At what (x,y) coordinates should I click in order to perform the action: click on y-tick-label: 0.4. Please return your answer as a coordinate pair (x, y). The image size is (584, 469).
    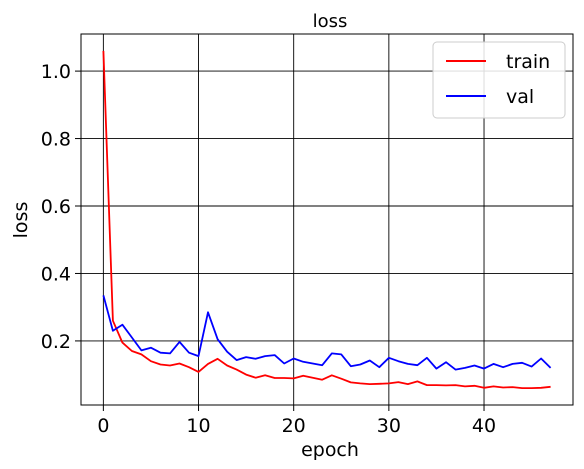
    Looking at the image, I should click on (56, 274).